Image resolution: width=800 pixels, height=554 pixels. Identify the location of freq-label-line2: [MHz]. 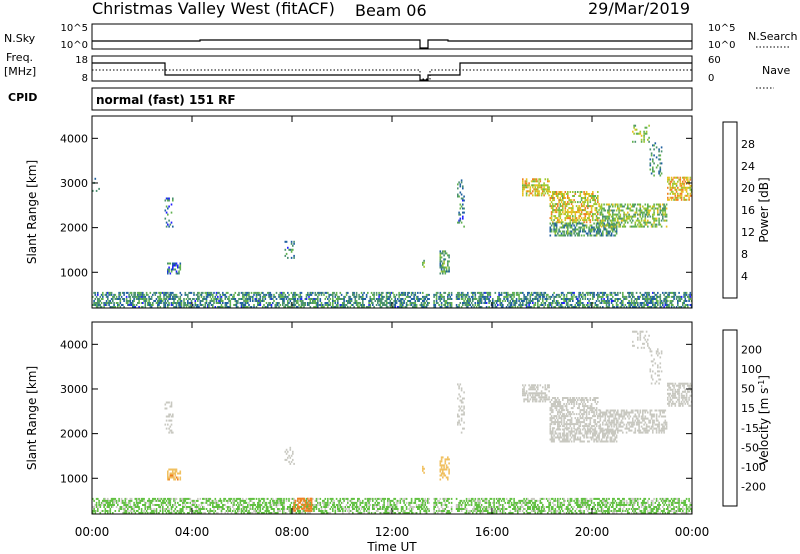
(20, 71).